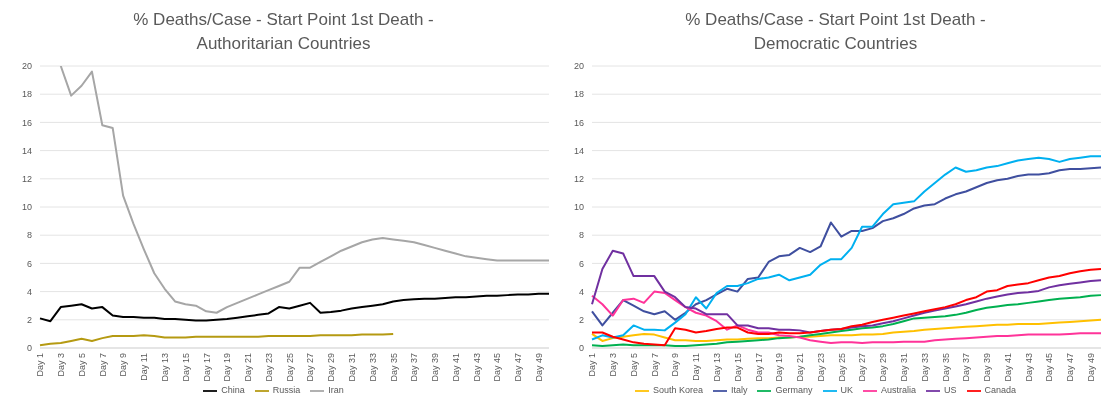  What do you see at coordinates (677, 390) in the screenshot?
I see `legend-label: South Korea` at bounding box center [677, 390].